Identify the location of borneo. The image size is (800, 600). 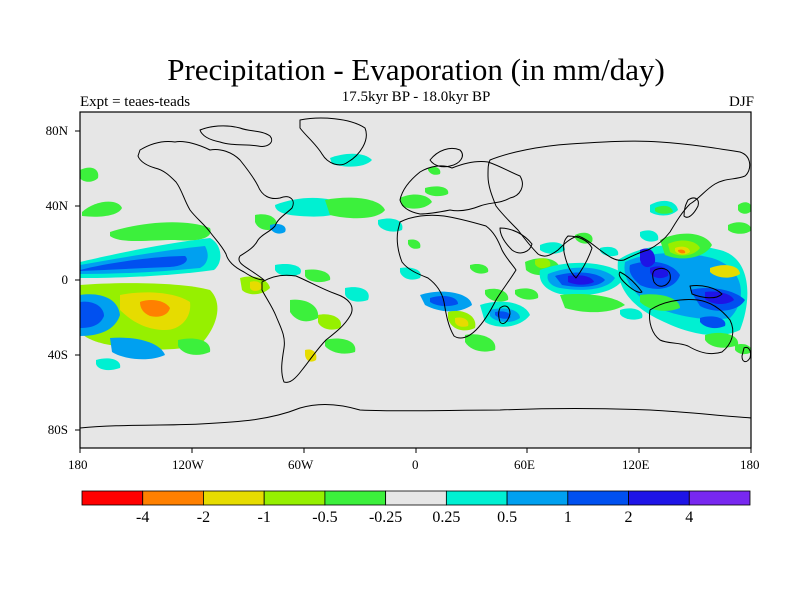
(661, 277).